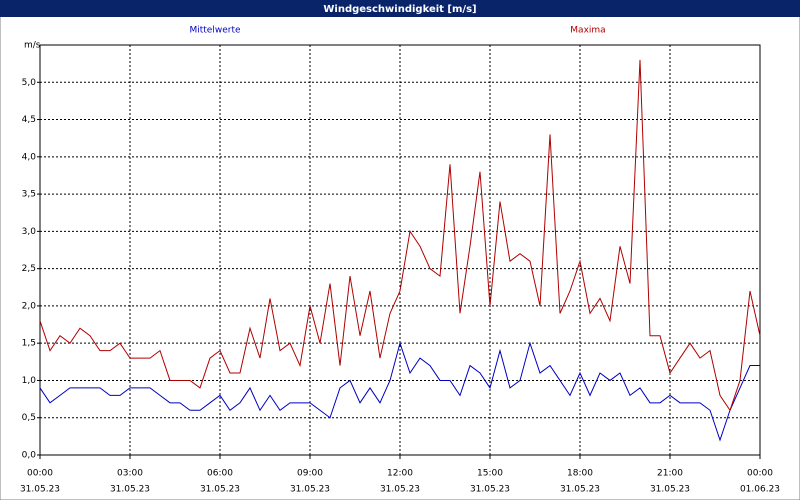 The width and height of the screenshot is (800, 500). Describe the element at coordinates (580, 474) in the screenshot. I see `x-tick-label: 18:00` at that location.